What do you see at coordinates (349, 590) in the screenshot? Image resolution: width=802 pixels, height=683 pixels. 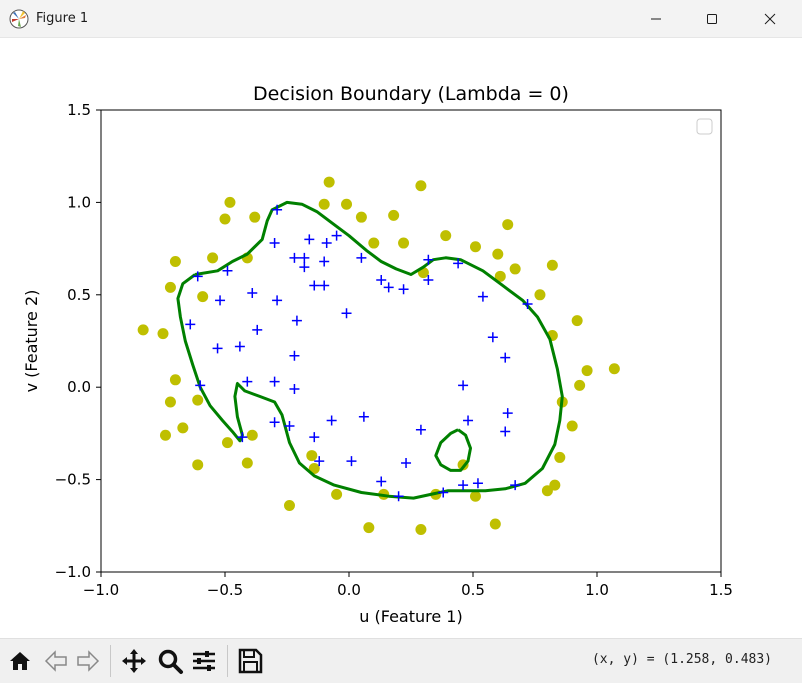 I see `x-tick-label: 0.0` at bounding box center [349, 590].